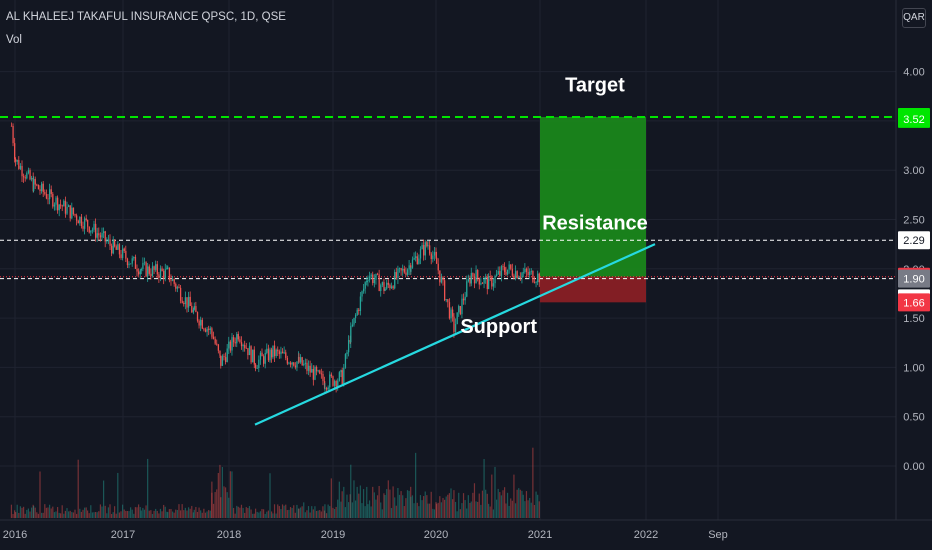 This screenshot has height=550, width=932. What do you see at coordinates (14, 40) in the screenshot?
I see `volume-indicator-label: Vol` at bounding box center [14, 40].